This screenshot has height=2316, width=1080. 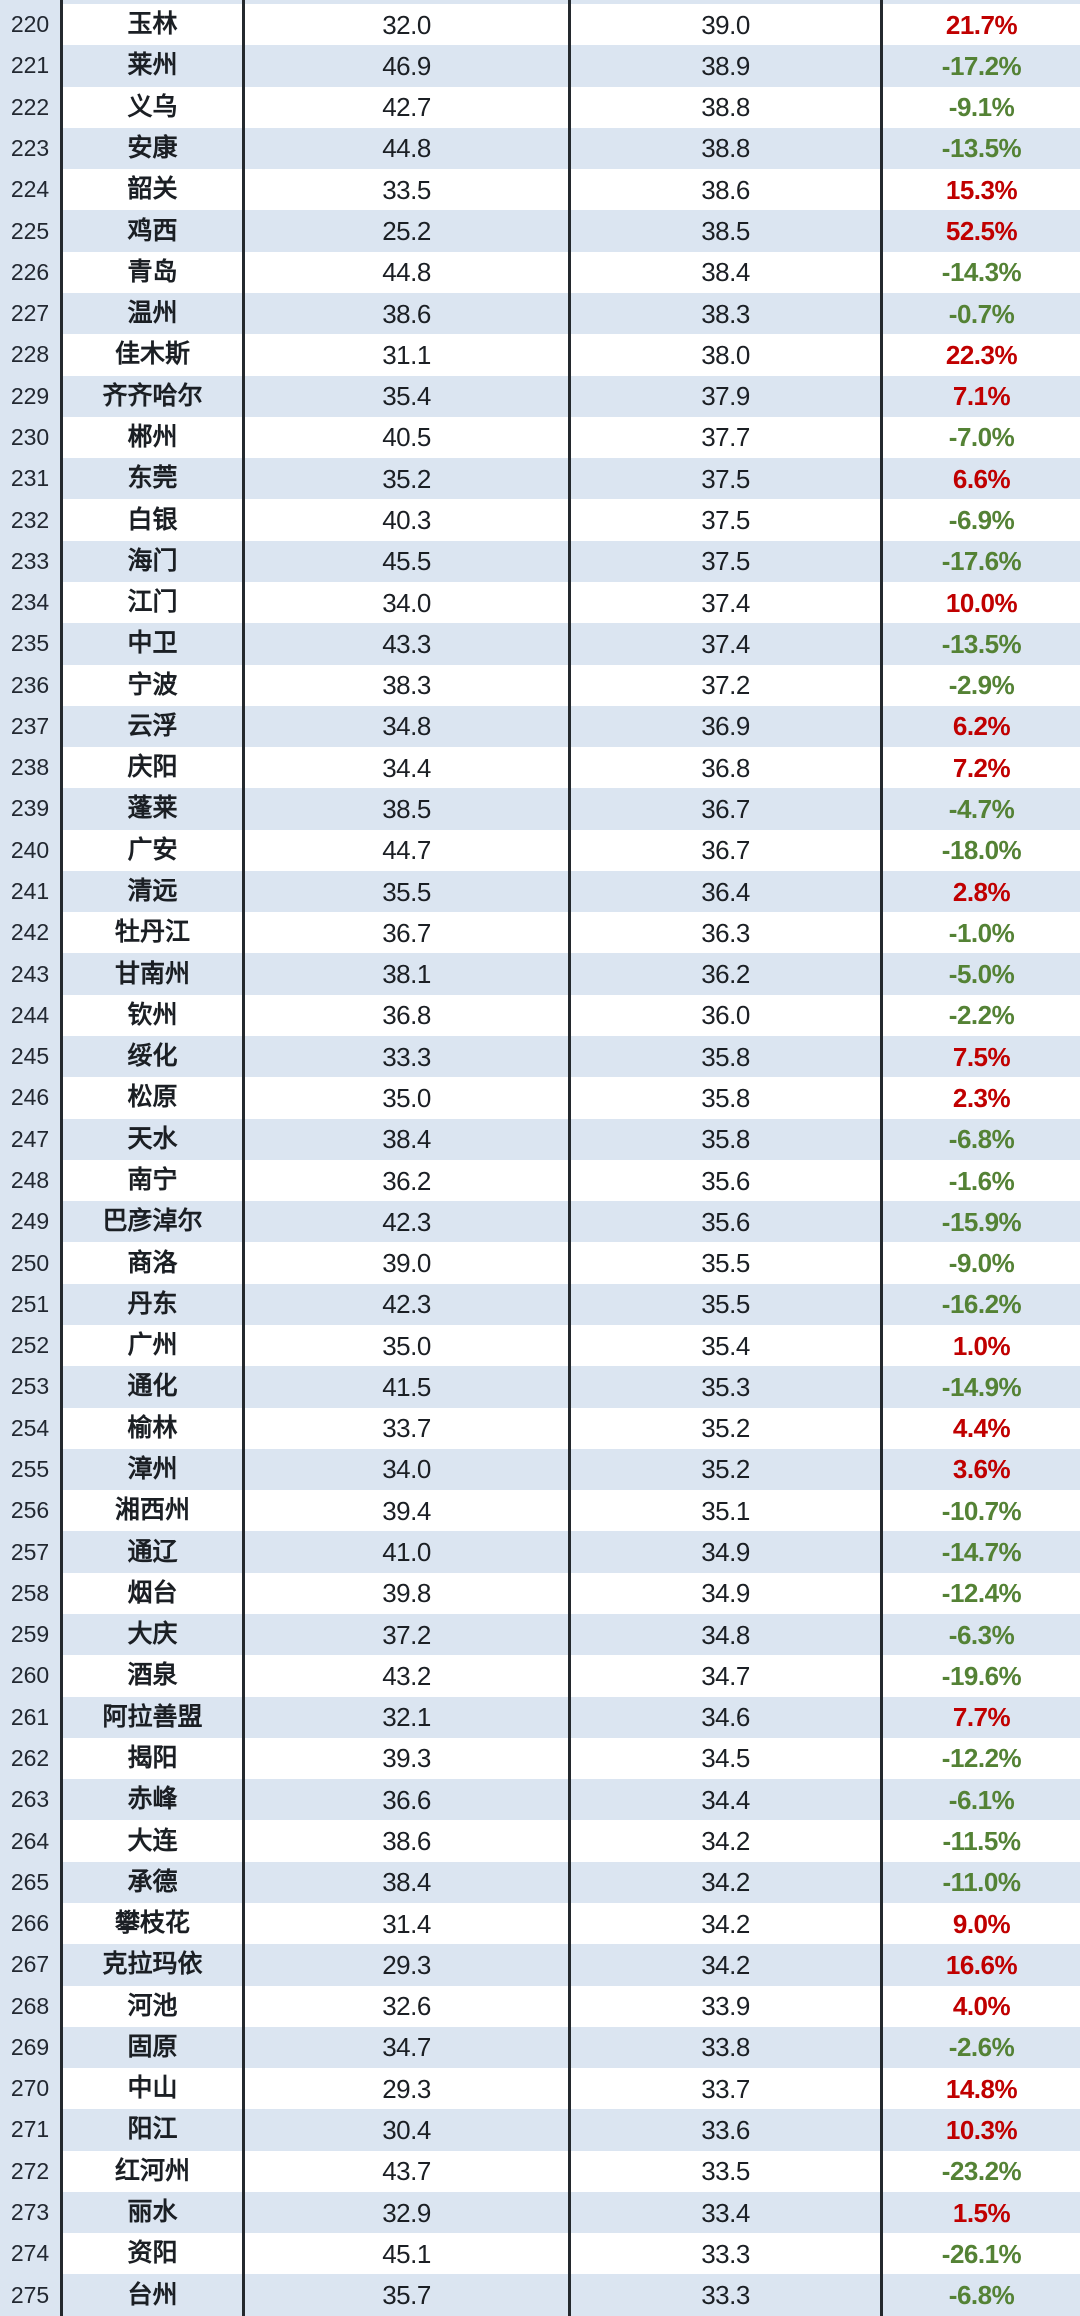 I want to click on value1-cell: 35.2, so click(x=408, y=479).